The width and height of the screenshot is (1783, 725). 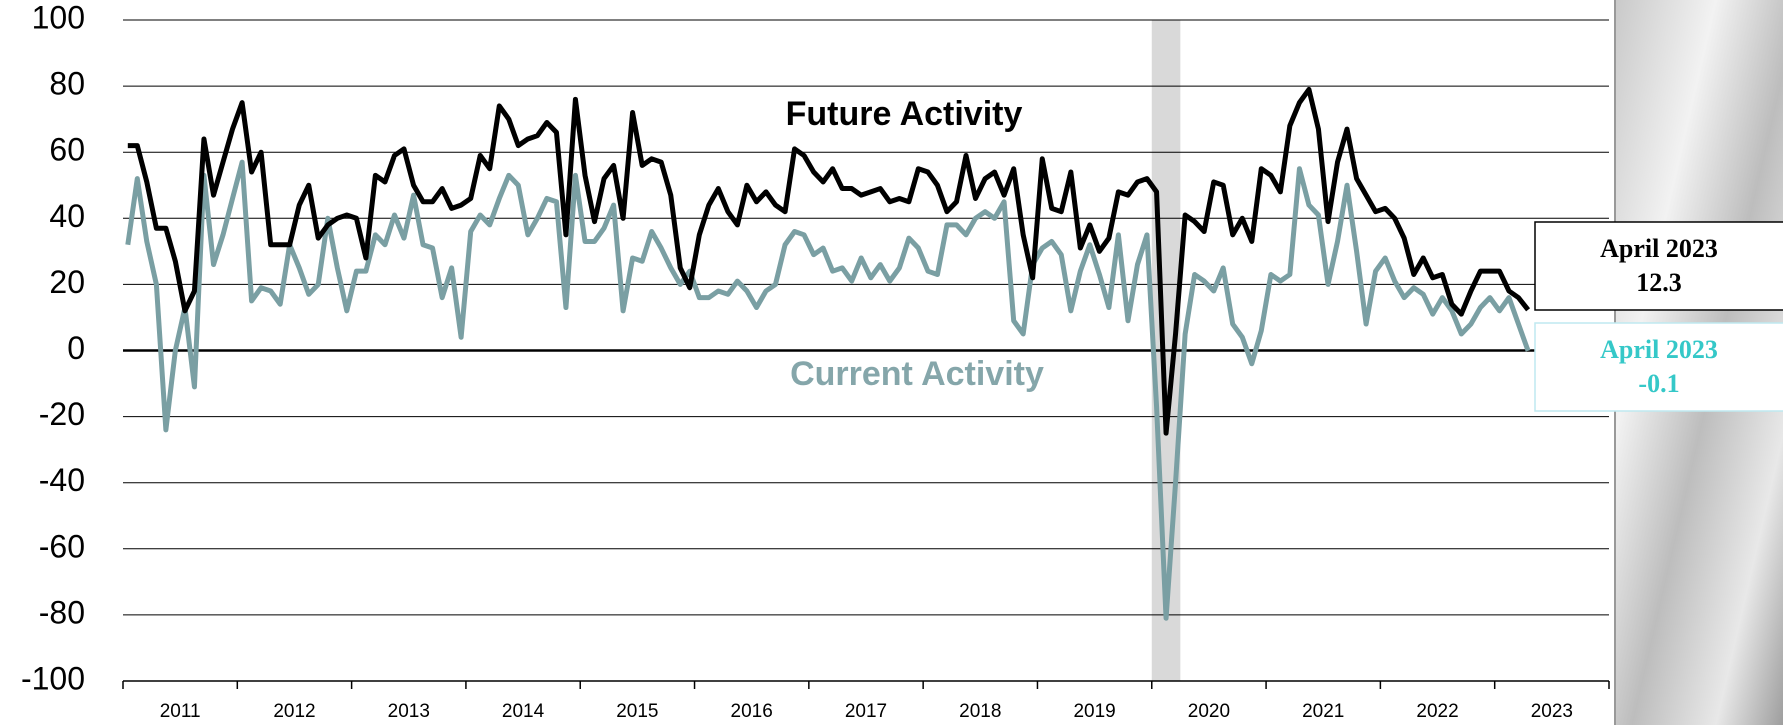 I want to click on series-label: Future Activity, so click(x=904, y=114).